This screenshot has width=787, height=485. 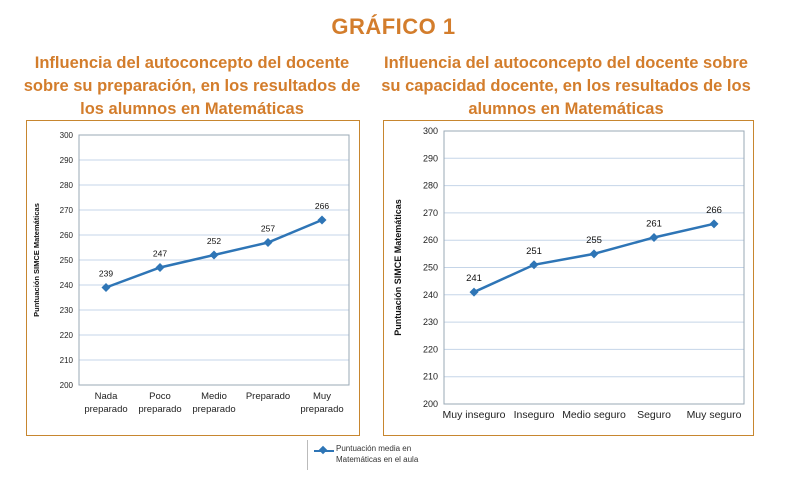 I want to click on x-tick-label: Muy inseguro, so click(x=473, y=415).